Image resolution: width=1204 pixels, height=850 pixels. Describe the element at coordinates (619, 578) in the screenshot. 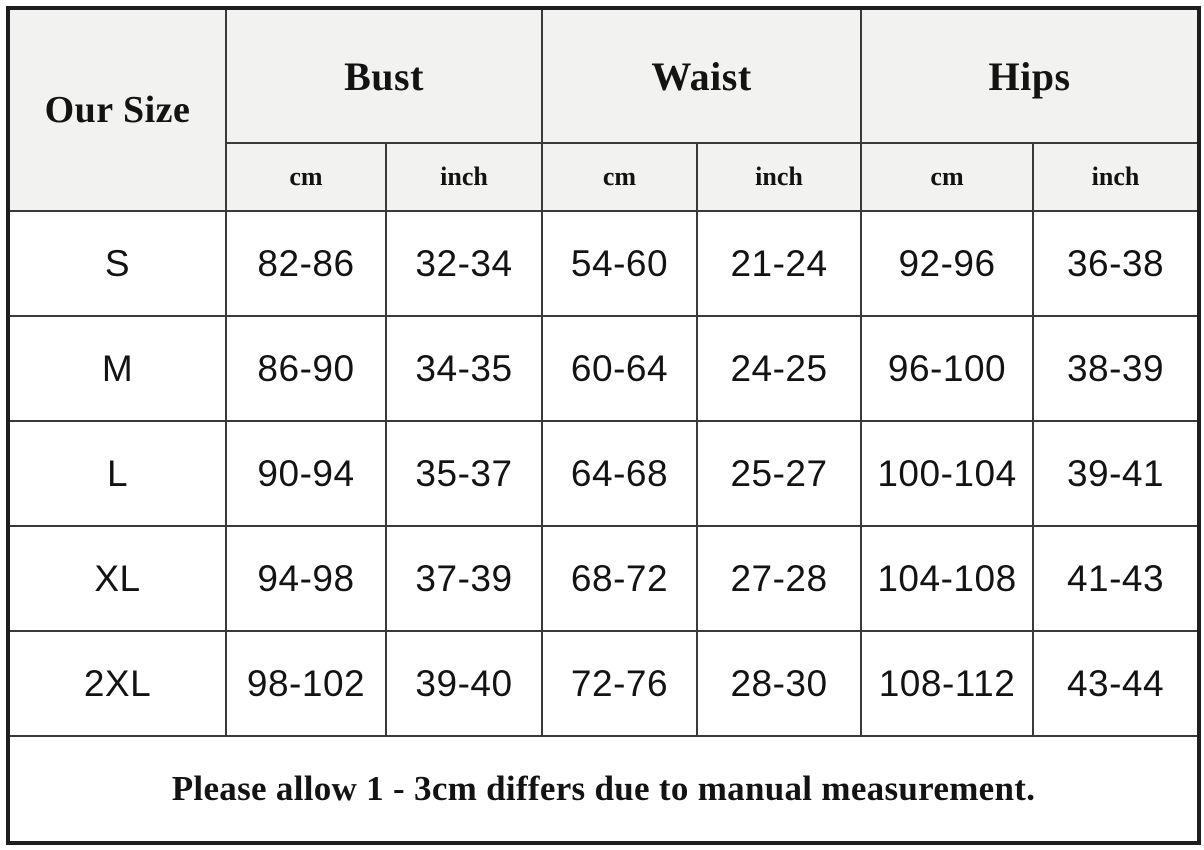

I see `measurement-cell: 68-72` at that location.